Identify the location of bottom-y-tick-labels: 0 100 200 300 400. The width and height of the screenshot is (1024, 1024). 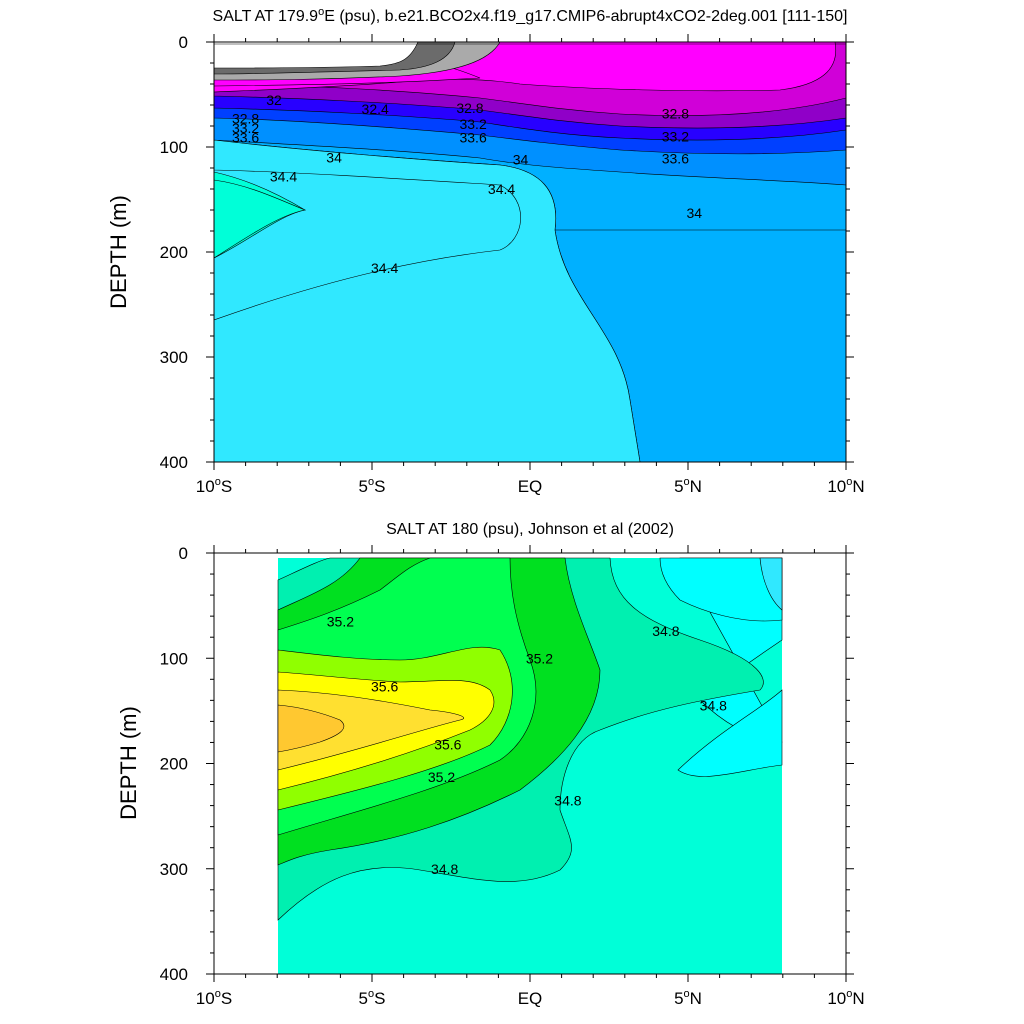
(174, 764).